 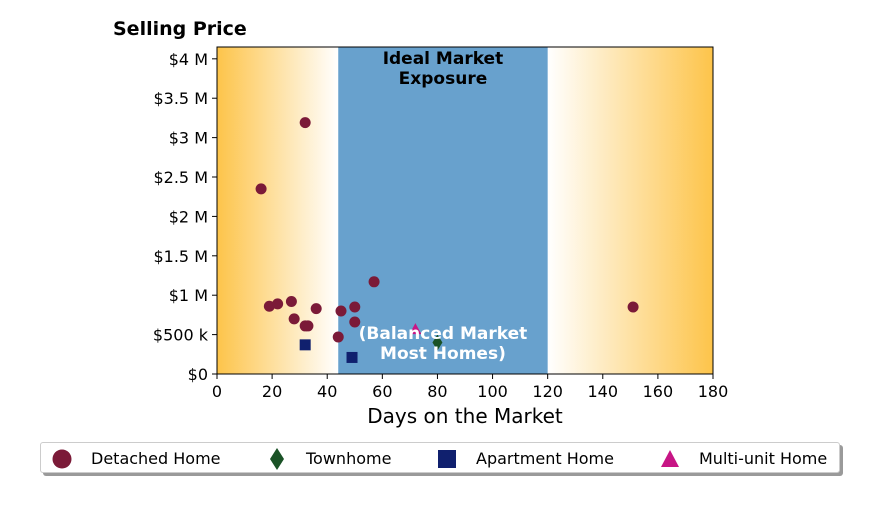 I want to click on x-axis: 0 20 40 60 80 100 120 140 160 180, so click(x=470, y=387).